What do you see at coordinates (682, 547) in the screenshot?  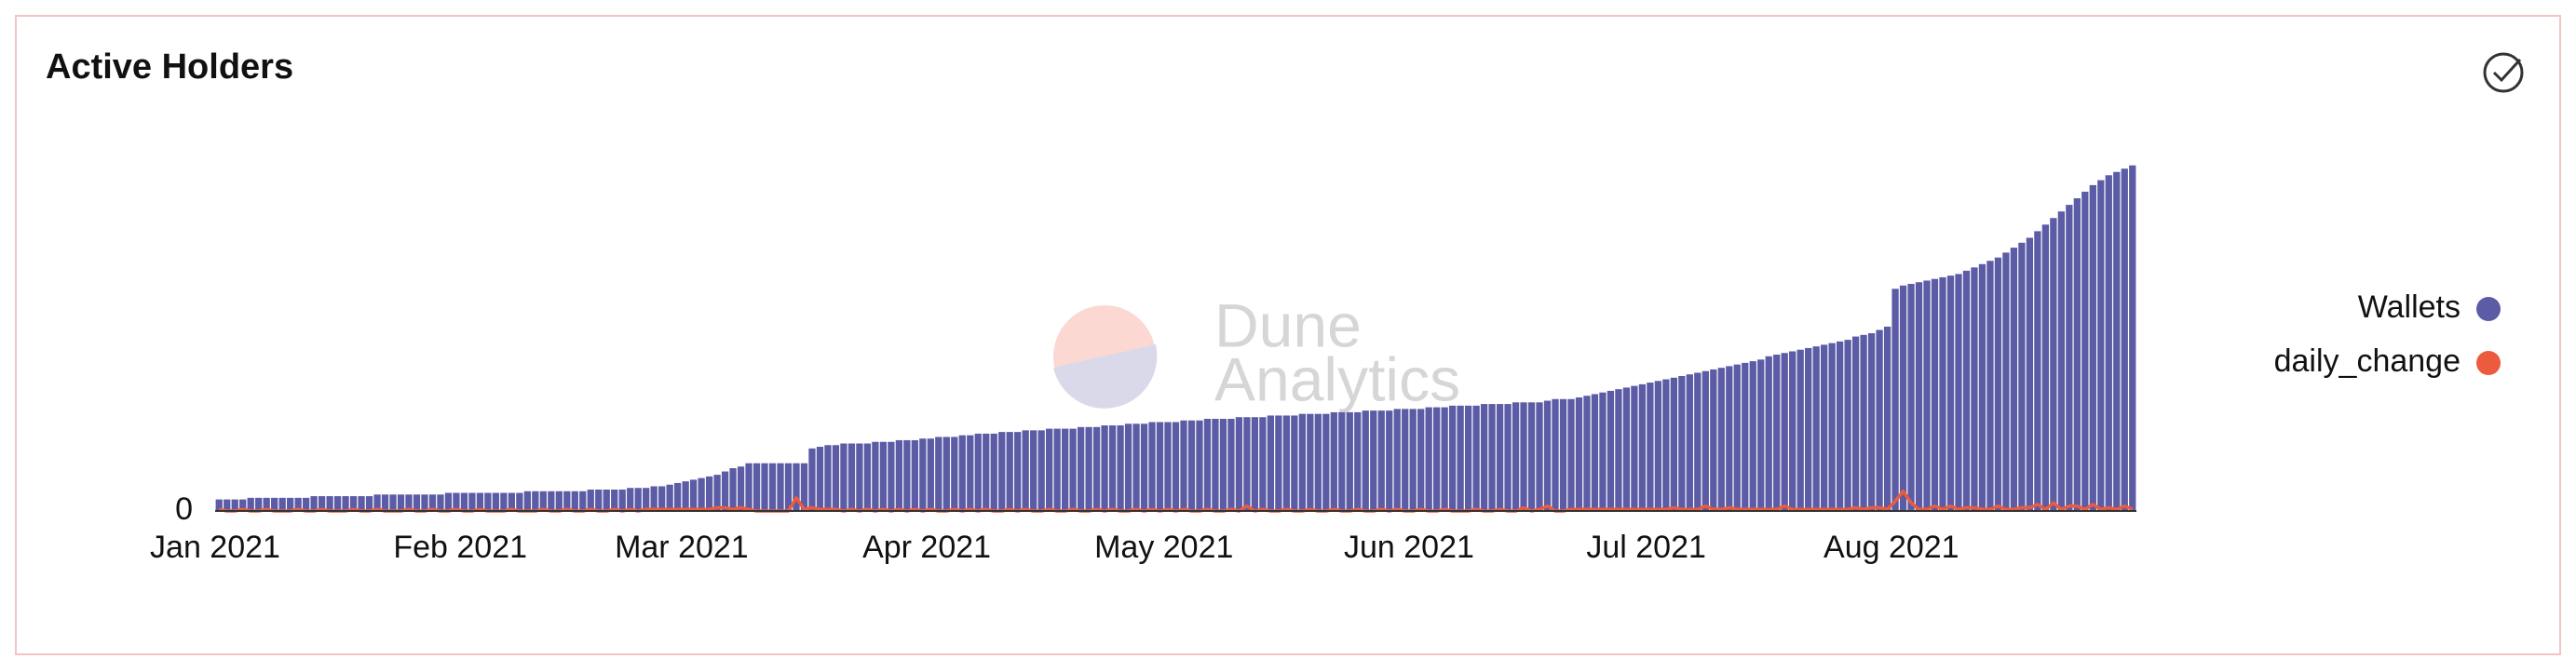 I see `x-tick-label: Mar 2021` at bounding box center [682, 547].